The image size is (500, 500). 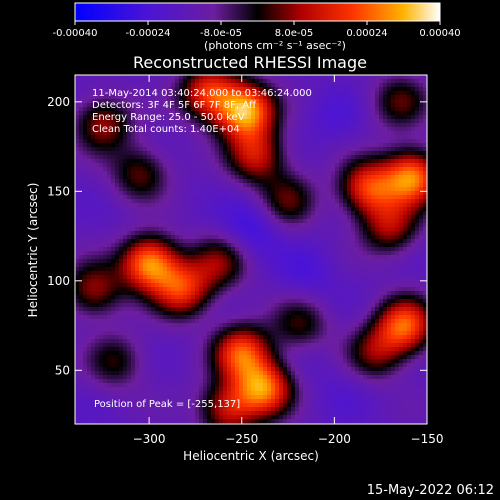 I want to click on footer-timestamp: 15-May-2022 06:12, so click(x=430, y=490).